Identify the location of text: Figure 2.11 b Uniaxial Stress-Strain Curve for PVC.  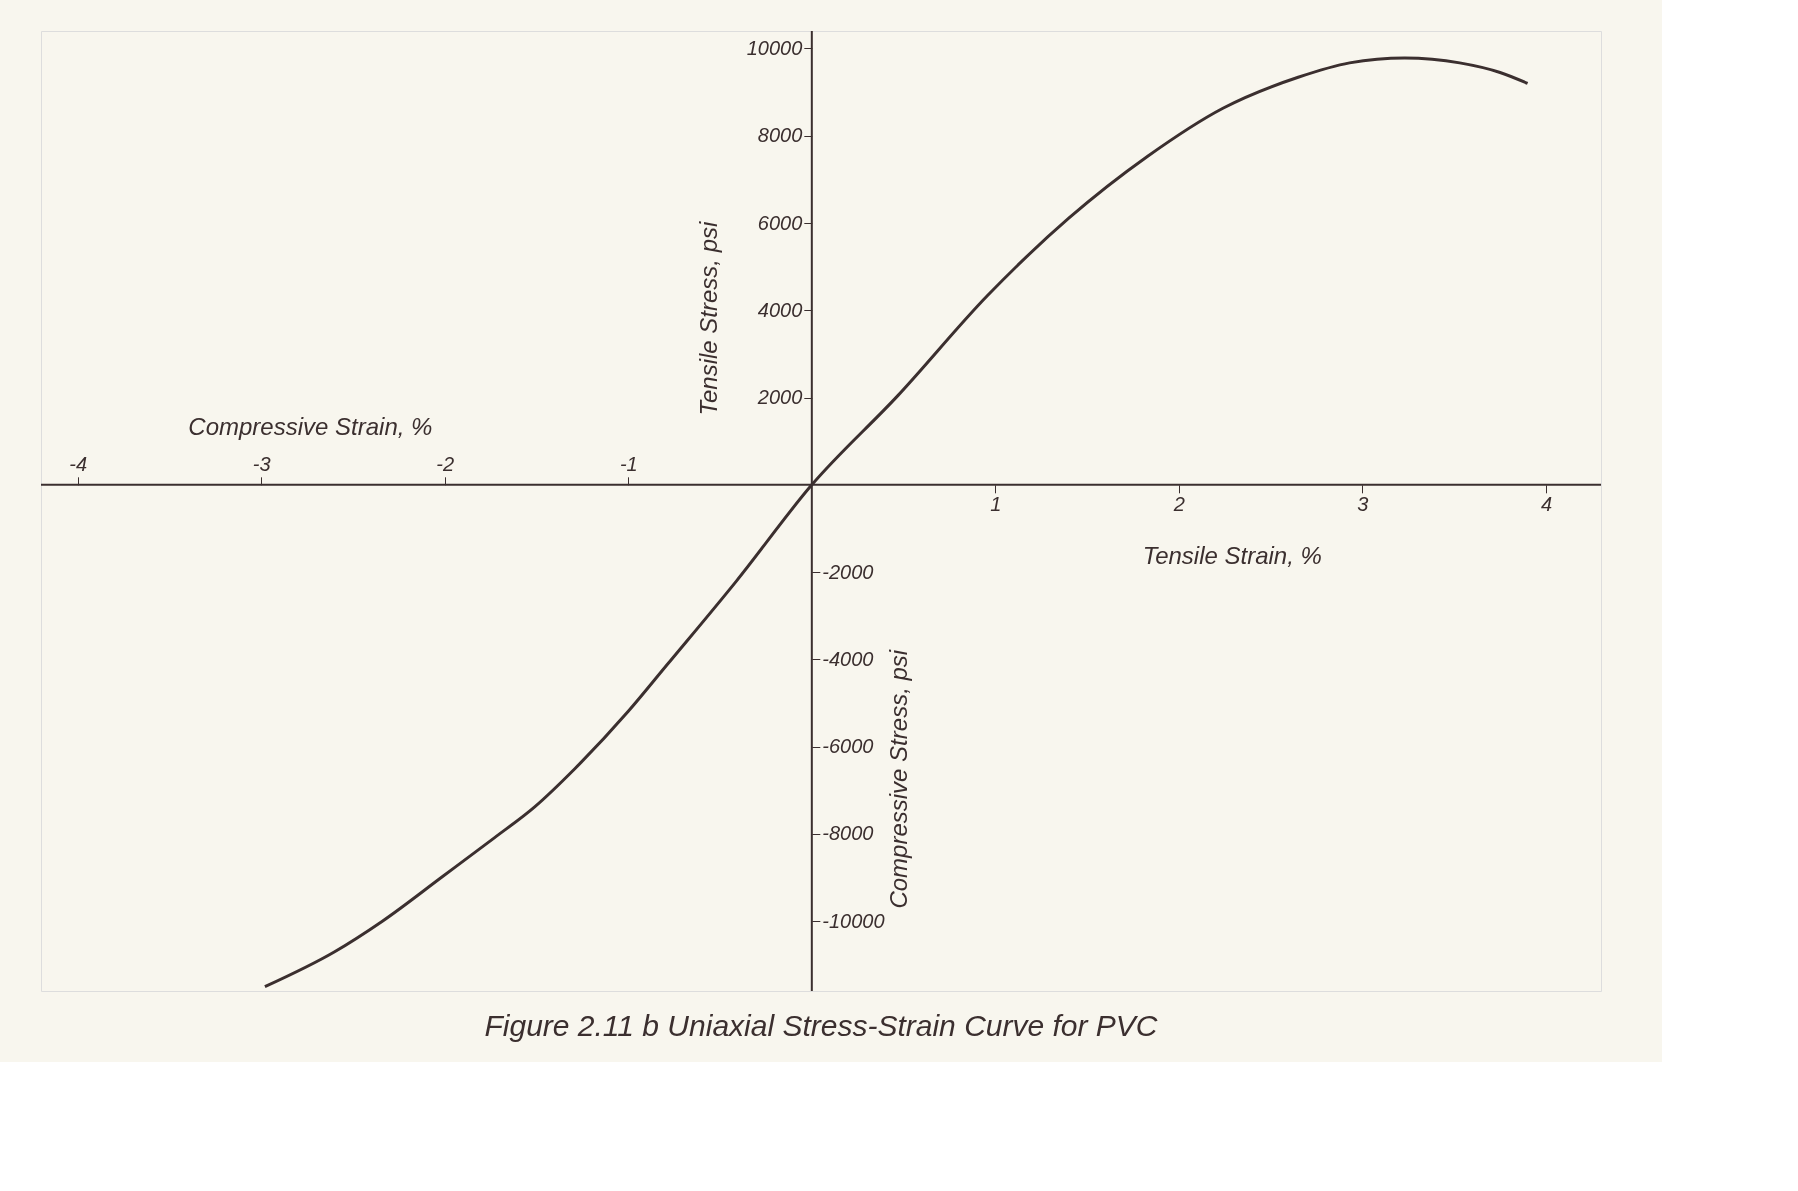
(821, 1025).